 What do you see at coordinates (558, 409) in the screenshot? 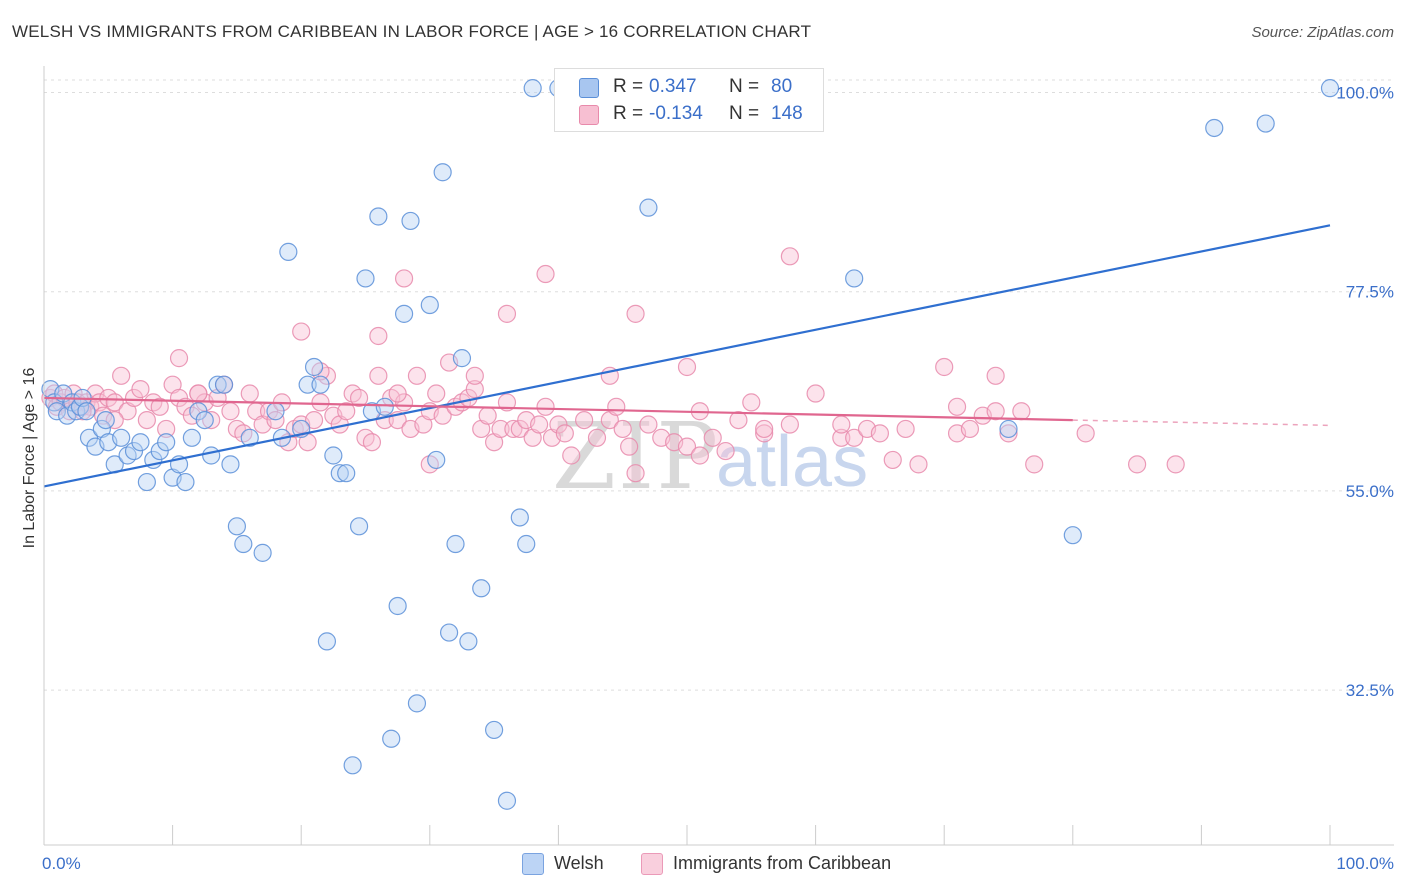
I see `caribbean-trend-line` at bounding box center [558, 409].